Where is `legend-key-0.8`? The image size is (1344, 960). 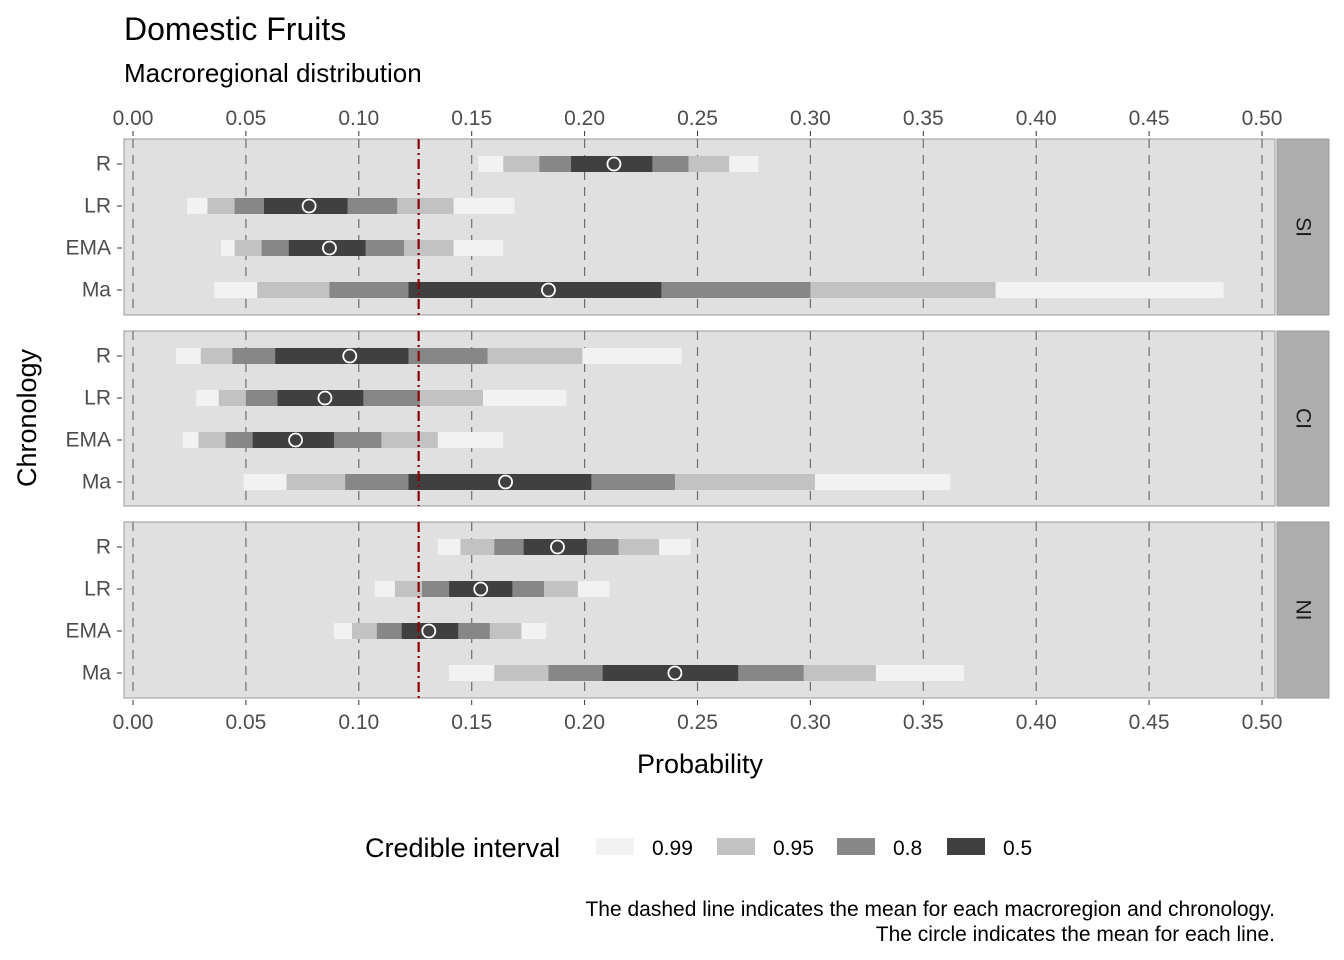 legend-key-0.8 is located at coordinates (856, 846).